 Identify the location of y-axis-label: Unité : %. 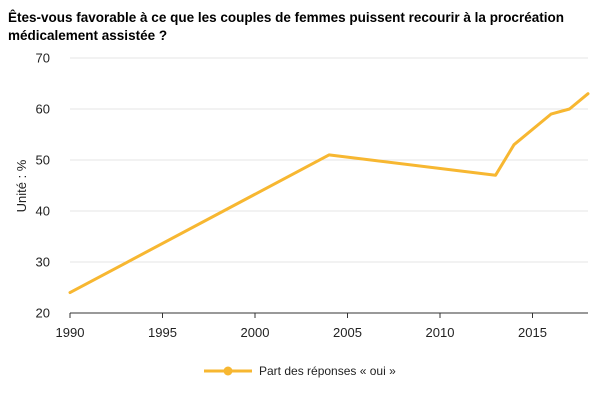
(21, 185).